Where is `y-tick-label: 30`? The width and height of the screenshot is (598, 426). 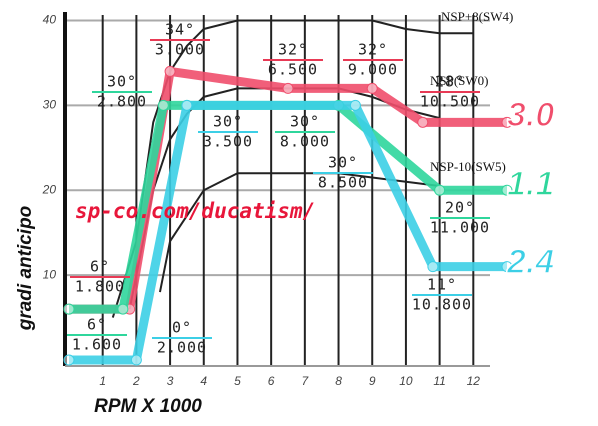 y-tick-label: 30 is located at coordinates (50, 105).